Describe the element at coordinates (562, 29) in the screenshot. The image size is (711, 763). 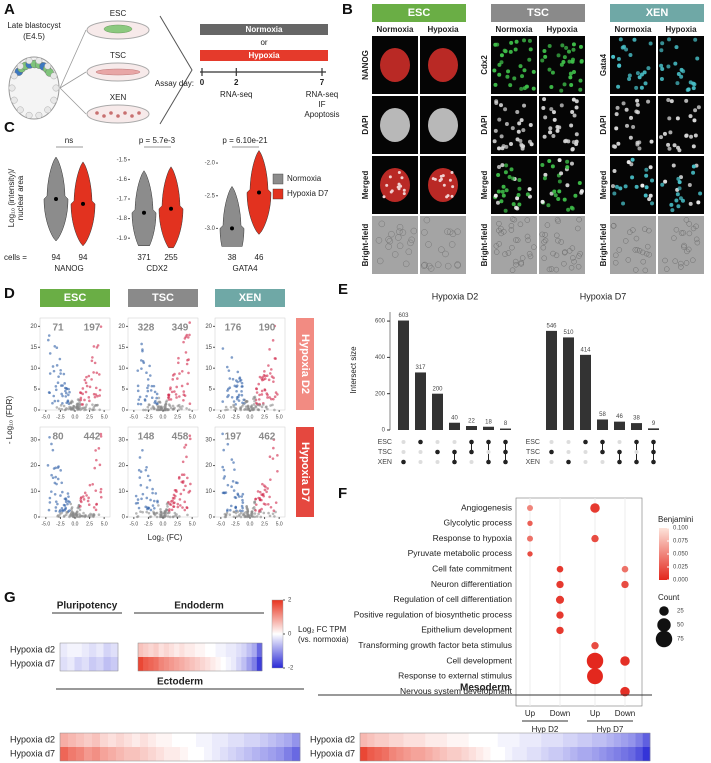
I see `column-label: Hypoxia` at that location.